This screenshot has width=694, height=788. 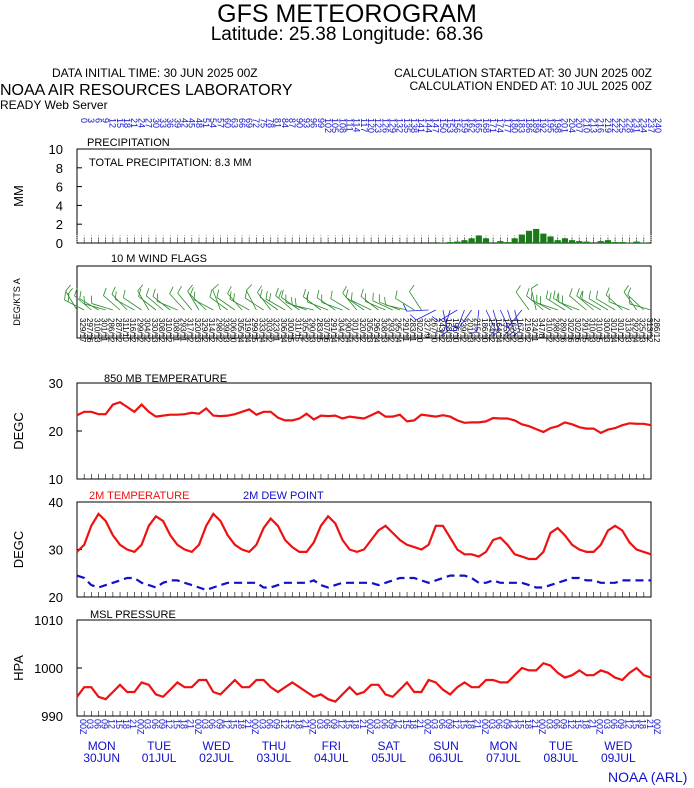 I want to click on series-line-2m-temperature, so click(x=364, y=536).